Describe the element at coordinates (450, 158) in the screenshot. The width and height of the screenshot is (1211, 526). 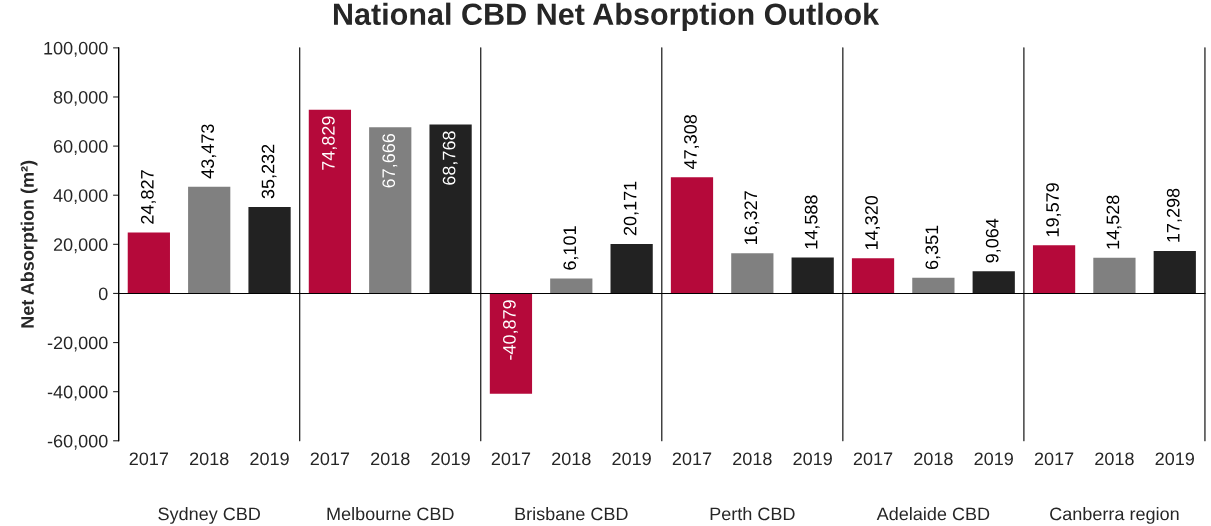
I see `data-label: 68,768` at that location.